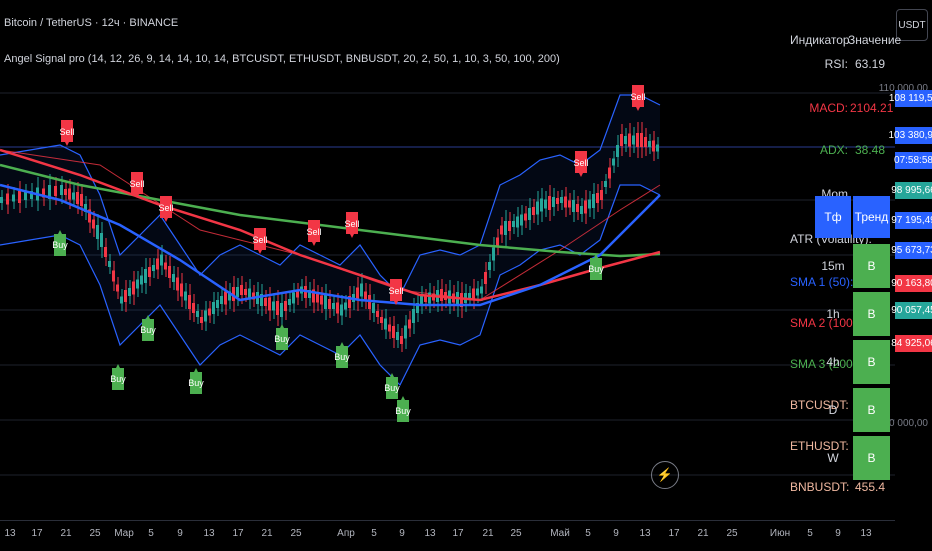  I want to click on indicator-header: Индикатор, so click(820, 40).